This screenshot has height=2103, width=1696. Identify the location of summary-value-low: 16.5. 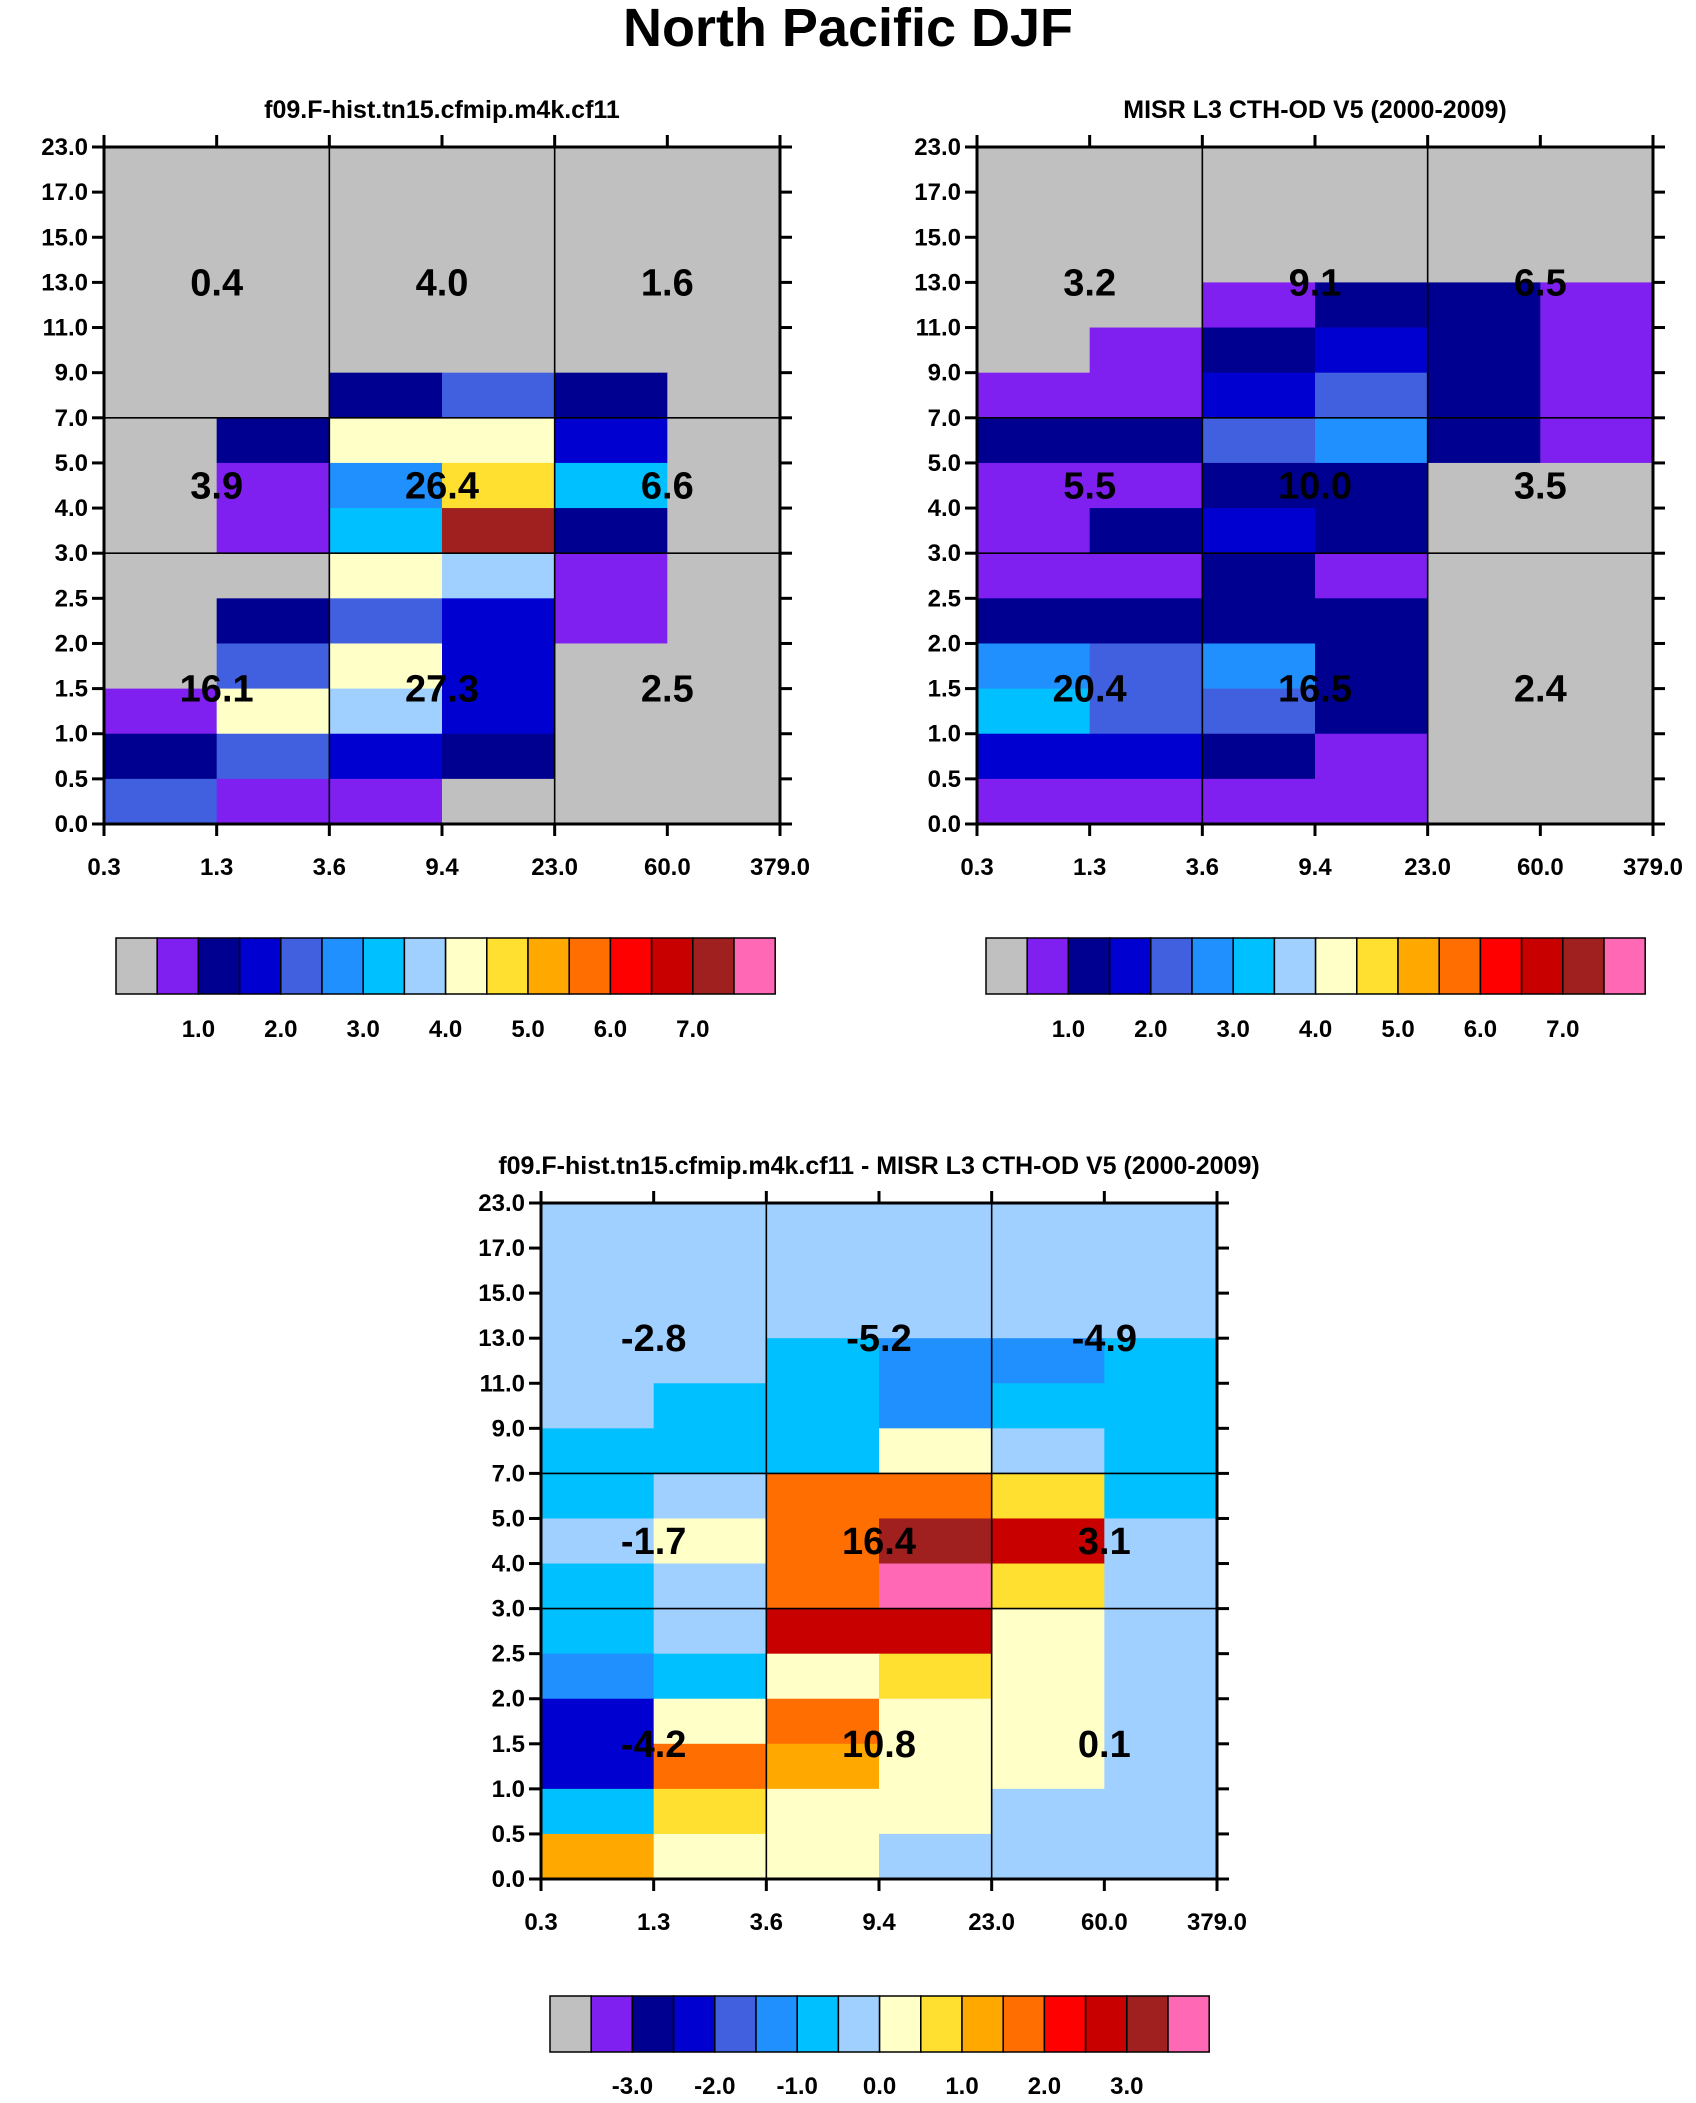
(1315, 690).